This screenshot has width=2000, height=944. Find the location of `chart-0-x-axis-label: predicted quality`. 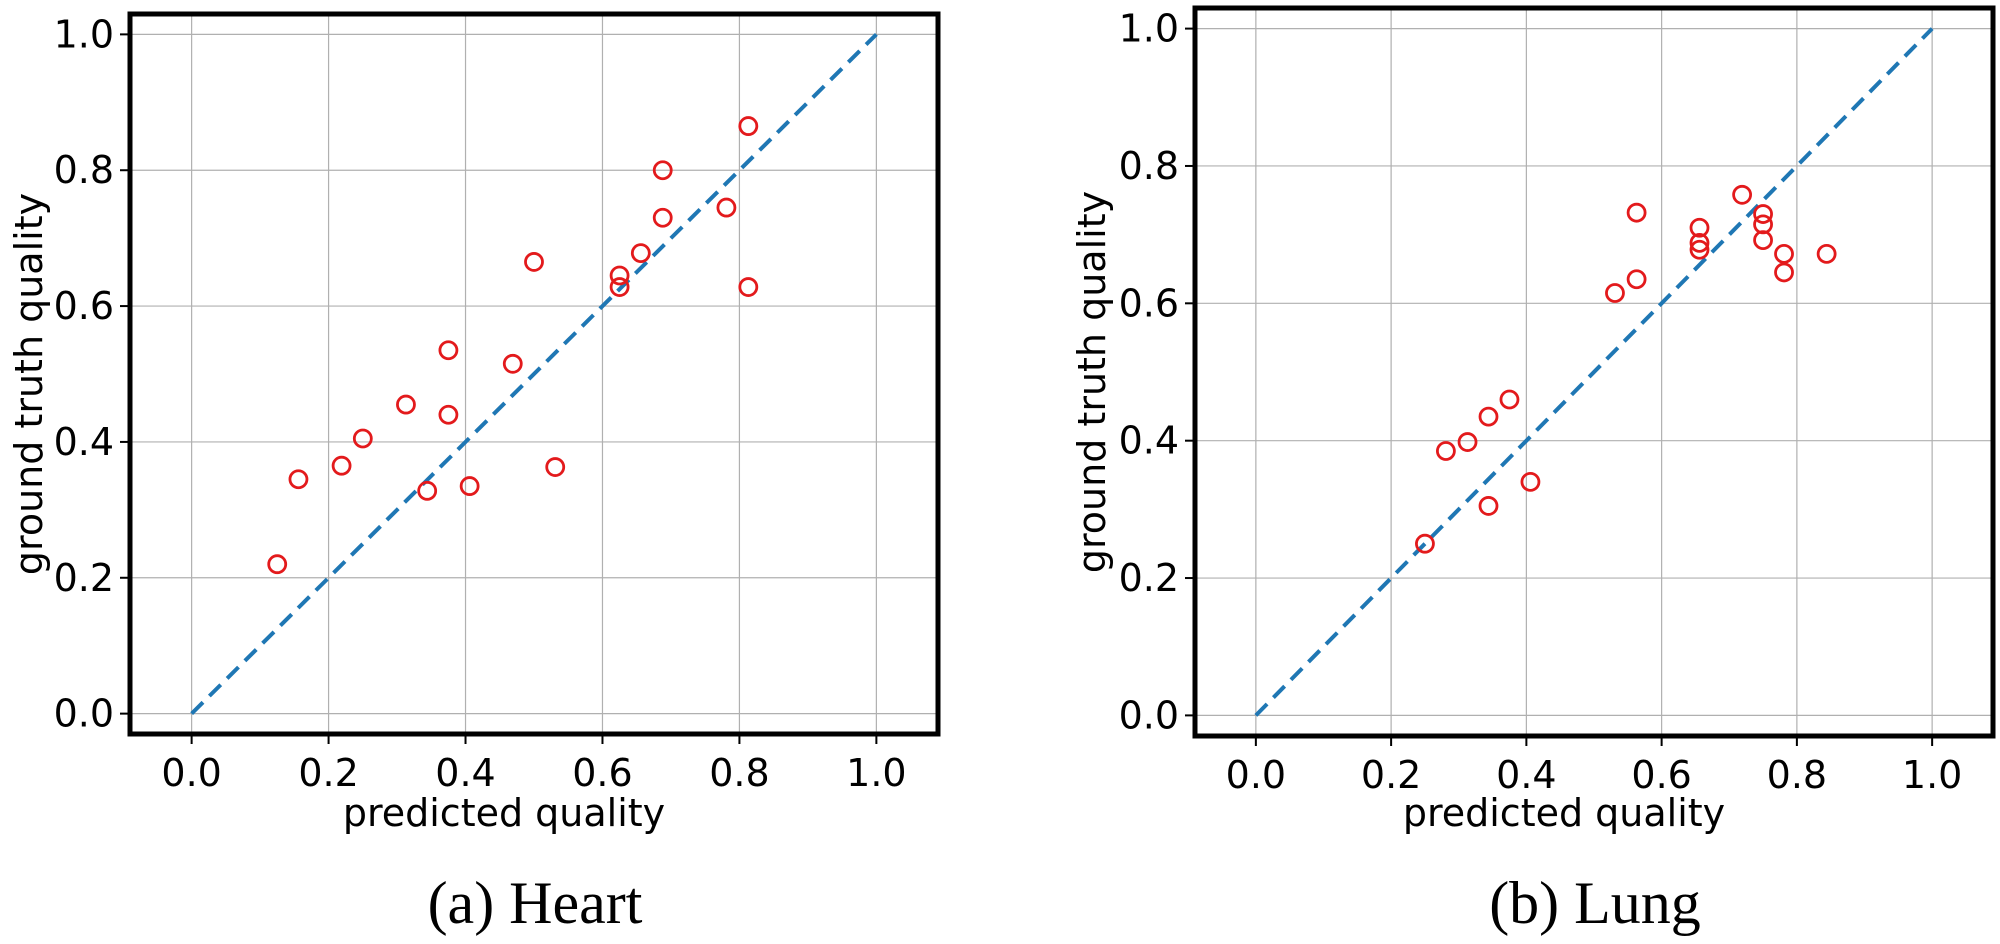

chart-0-x-axis-label: predicted quality is located at coordinates (504, 813).